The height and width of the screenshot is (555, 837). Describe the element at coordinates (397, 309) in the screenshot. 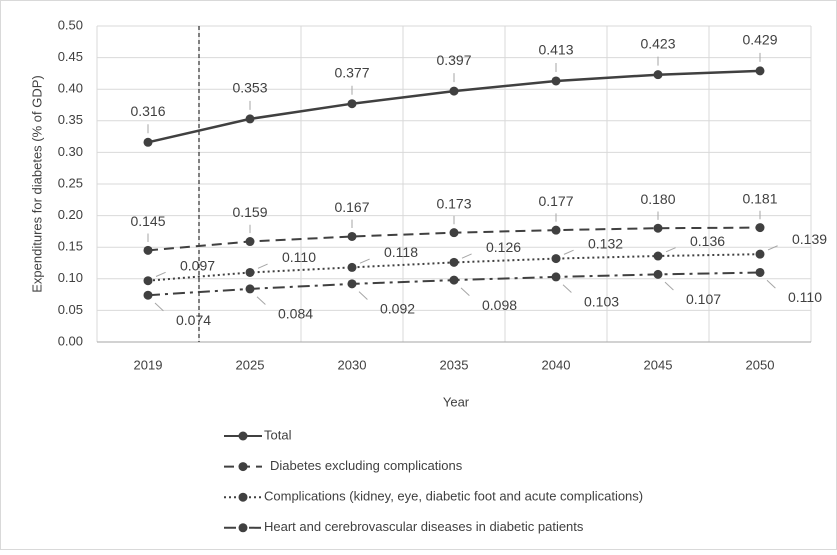

I see `data-label: 0.092` at that location.